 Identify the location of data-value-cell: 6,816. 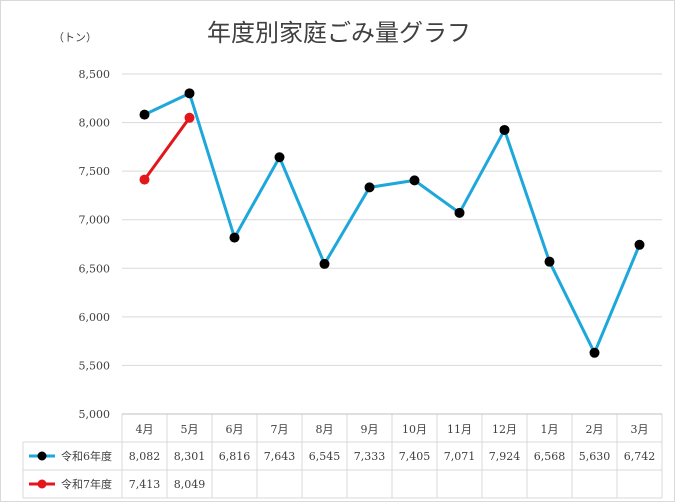
(235, 456).